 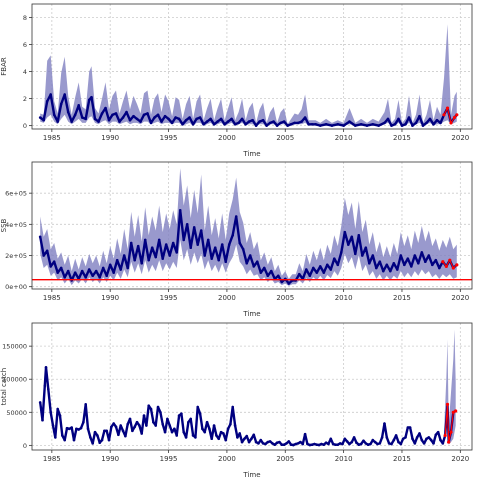 What do you see at coordinates (52, 298) in the screenshot?
I see `x-tick-label: 1985` at bounding box center [52, 298].